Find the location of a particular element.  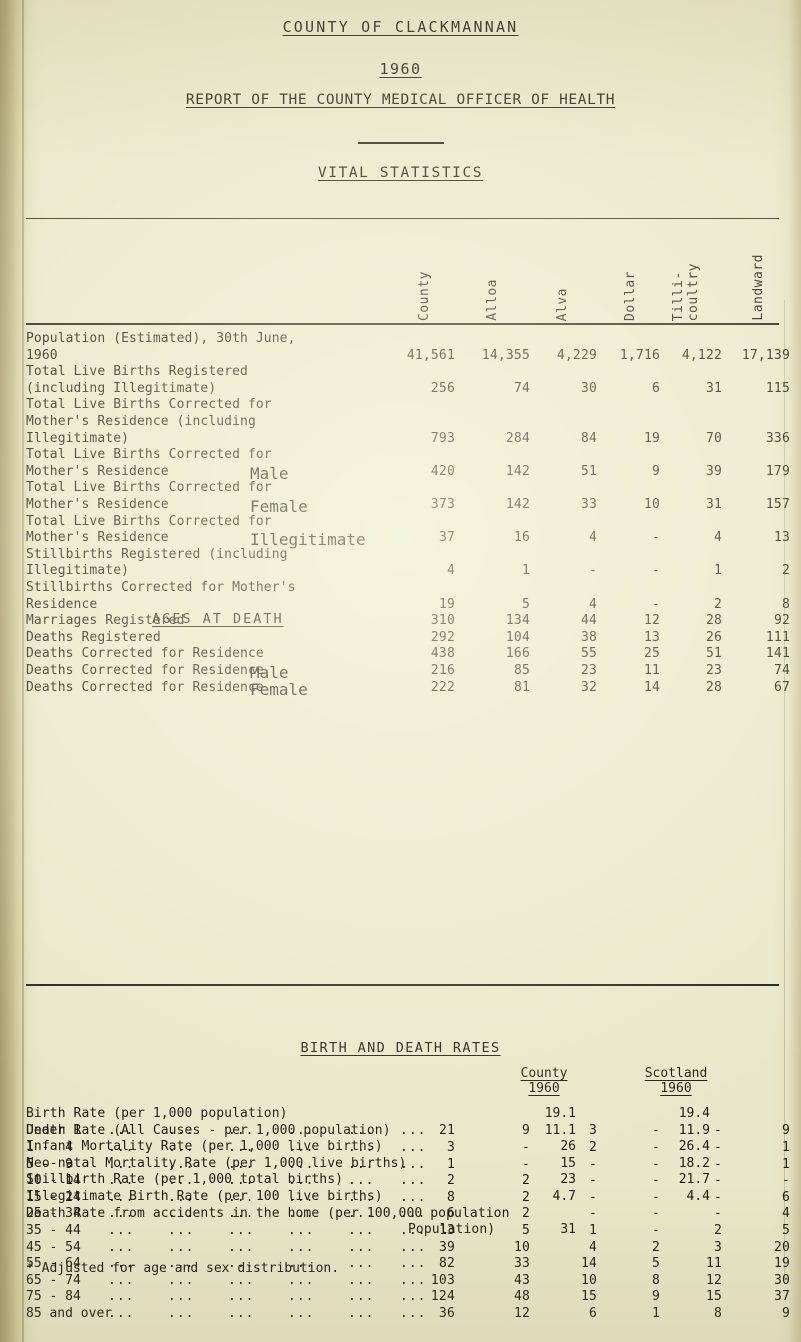

age-group-label: 75 - 84 is located at coordinates (53, 1297).